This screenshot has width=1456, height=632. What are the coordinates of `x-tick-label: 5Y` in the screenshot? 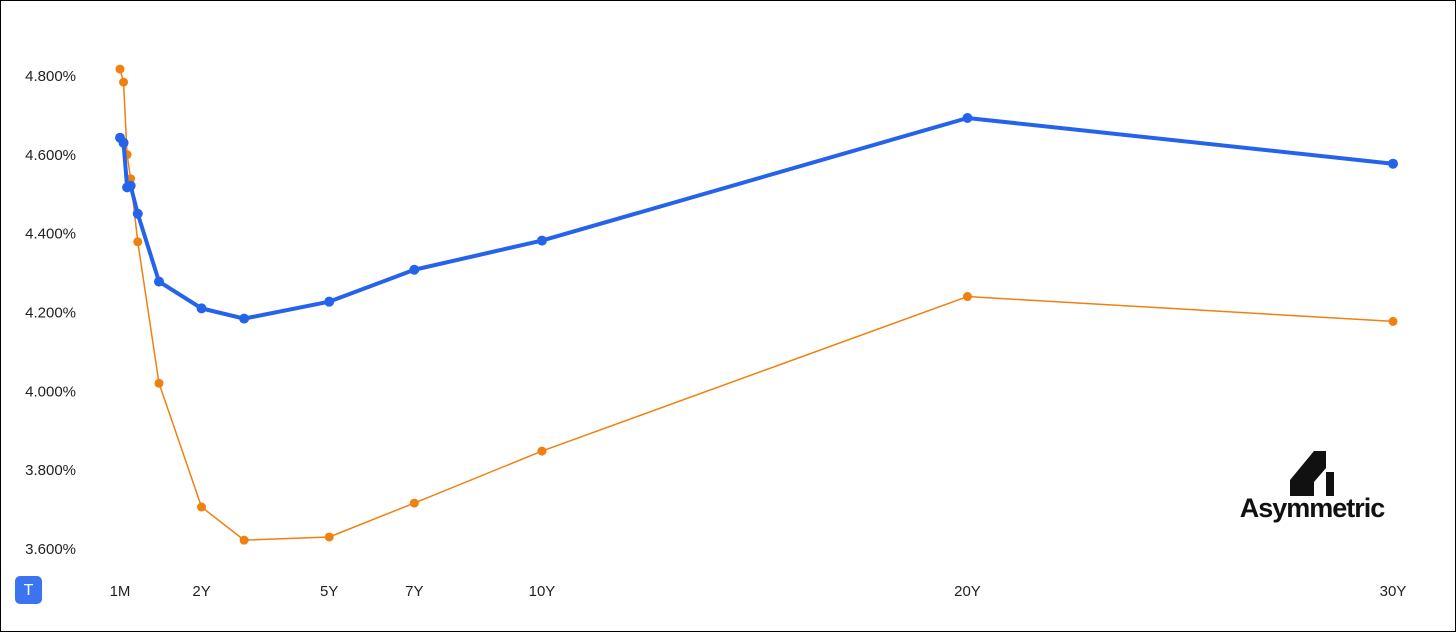 It's located at (329, 591).